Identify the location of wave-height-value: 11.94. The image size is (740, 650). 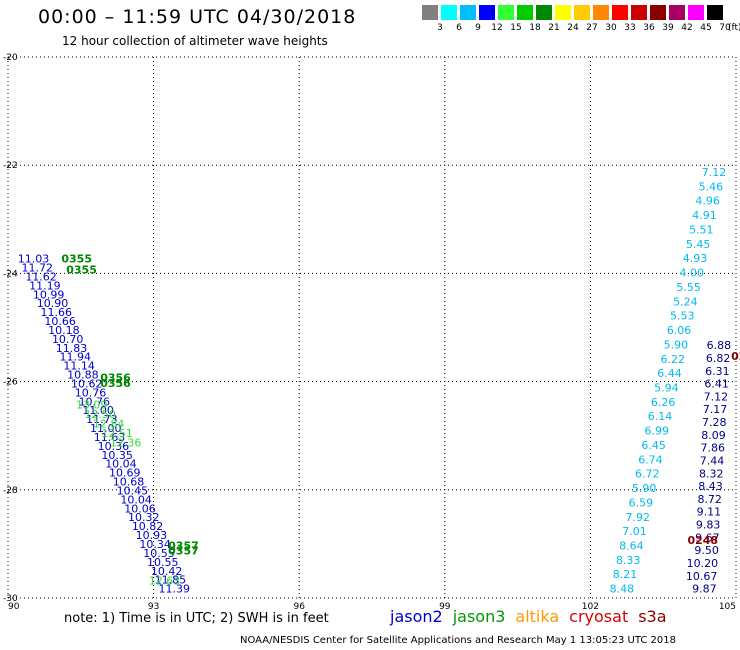
(76, 357).